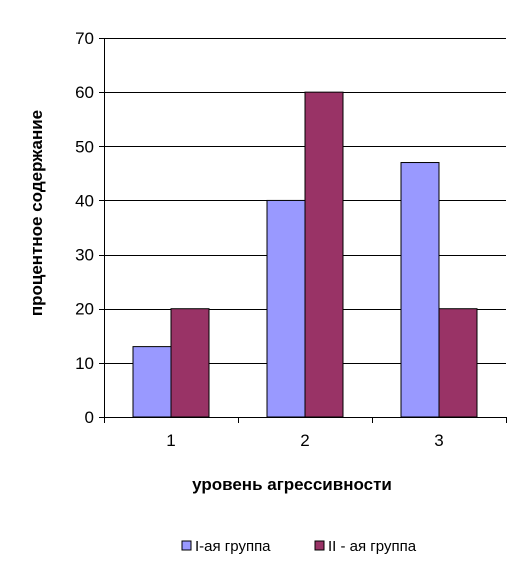 This screenshot has width=521, height=572. What do you see at coordinates (372, 546) in the screenshot?
I see `legend-label-series-2: II - ая группа` at bounding box center [372, 546].